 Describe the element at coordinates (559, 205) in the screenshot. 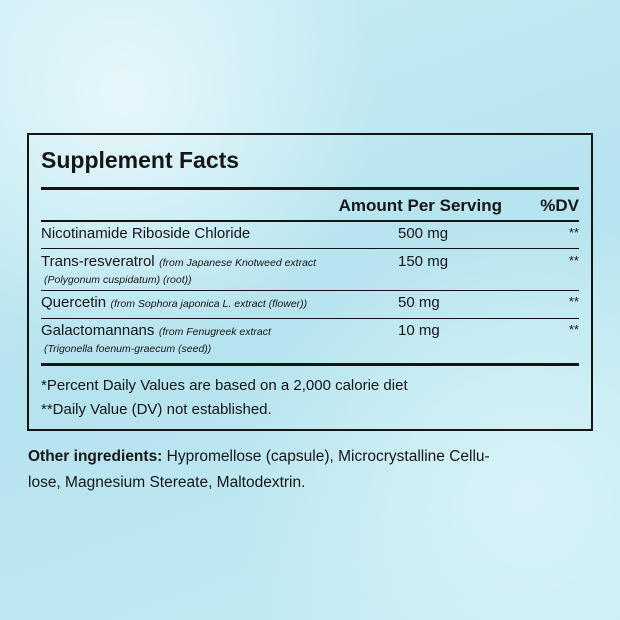

I see `column-header: %DV` at that location.